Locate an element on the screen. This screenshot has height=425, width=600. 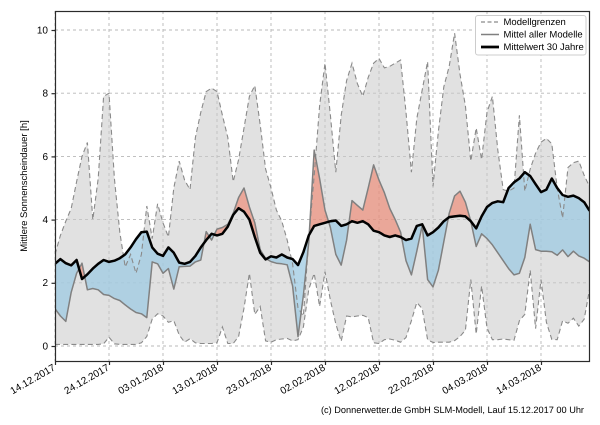
svg-text: Mittlere Sonnenscheindauer [h] is located at coordinates (24, 186).